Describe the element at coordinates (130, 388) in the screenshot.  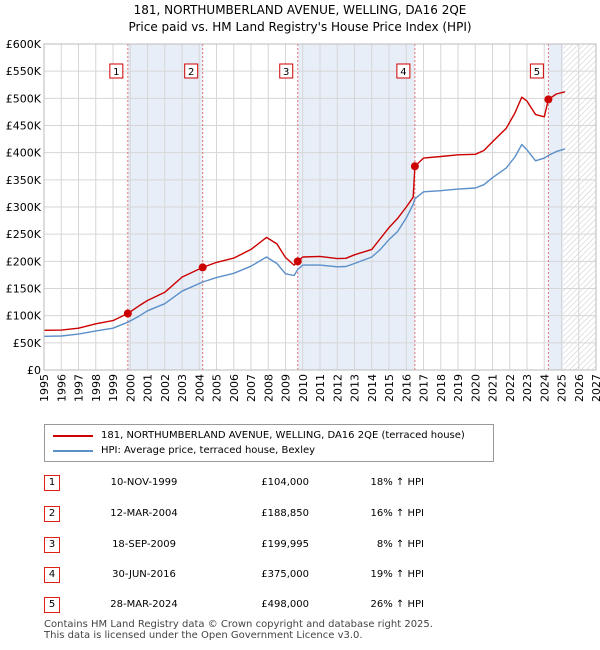
I see `x-tick-label: 2000` at that location.